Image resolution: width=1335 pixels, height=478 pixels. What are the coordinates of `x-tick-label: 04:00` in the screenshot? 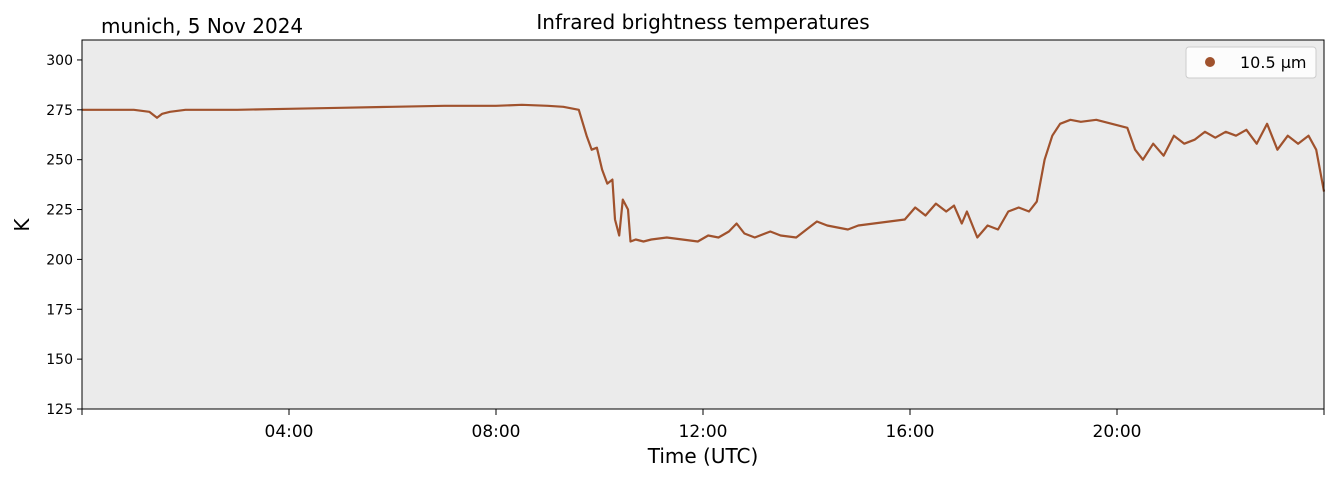 It's located at (289, 432).